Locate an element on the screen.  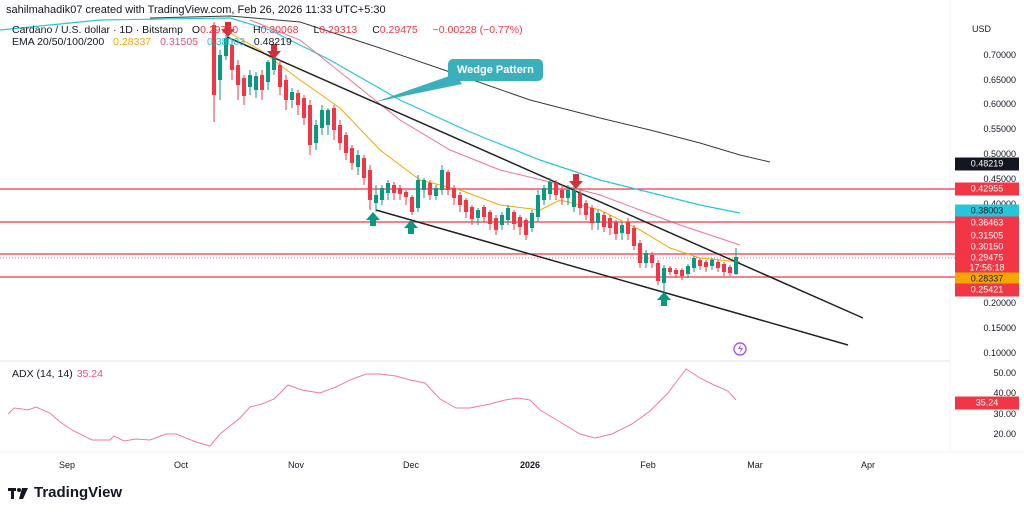
lightning-icon is located at coordinates (740, 349).